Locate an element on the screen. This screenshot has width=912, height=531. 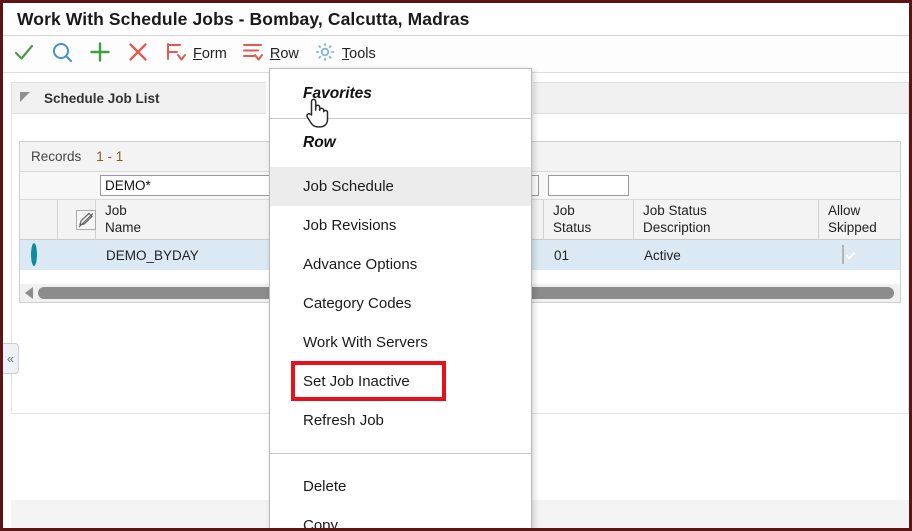
records-label: Records is located at coordinates (56, 156).